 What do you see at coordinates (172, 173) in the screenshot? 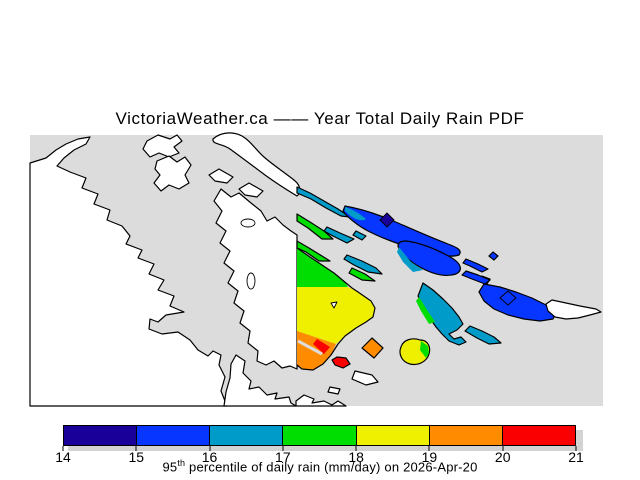
I see `island-thetis-south` at bounding box center [172, 173].